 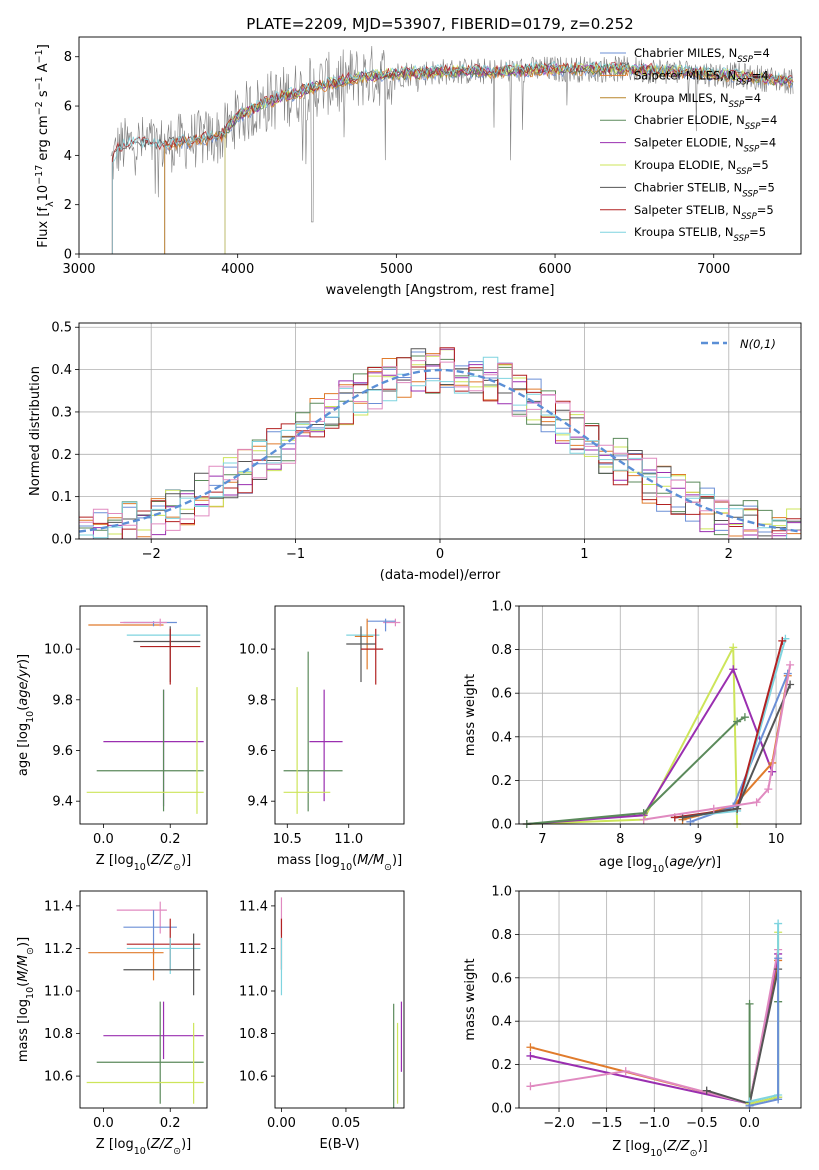 I want to click on x-tick-label: 0.00, so click(x=281, y=1123).